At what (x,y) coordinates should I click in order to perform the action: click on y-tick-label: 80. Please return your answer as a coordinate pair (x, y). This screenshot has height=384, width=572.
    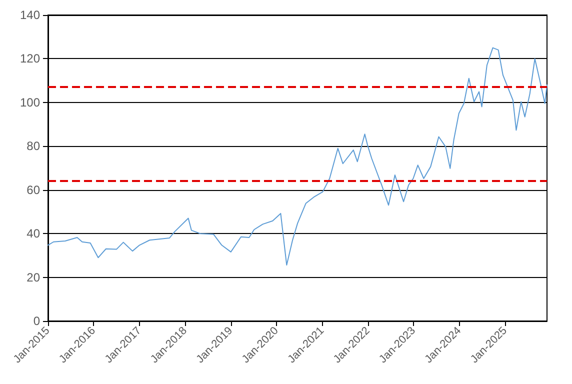
    Looking at the image, I should click on (33, 146).